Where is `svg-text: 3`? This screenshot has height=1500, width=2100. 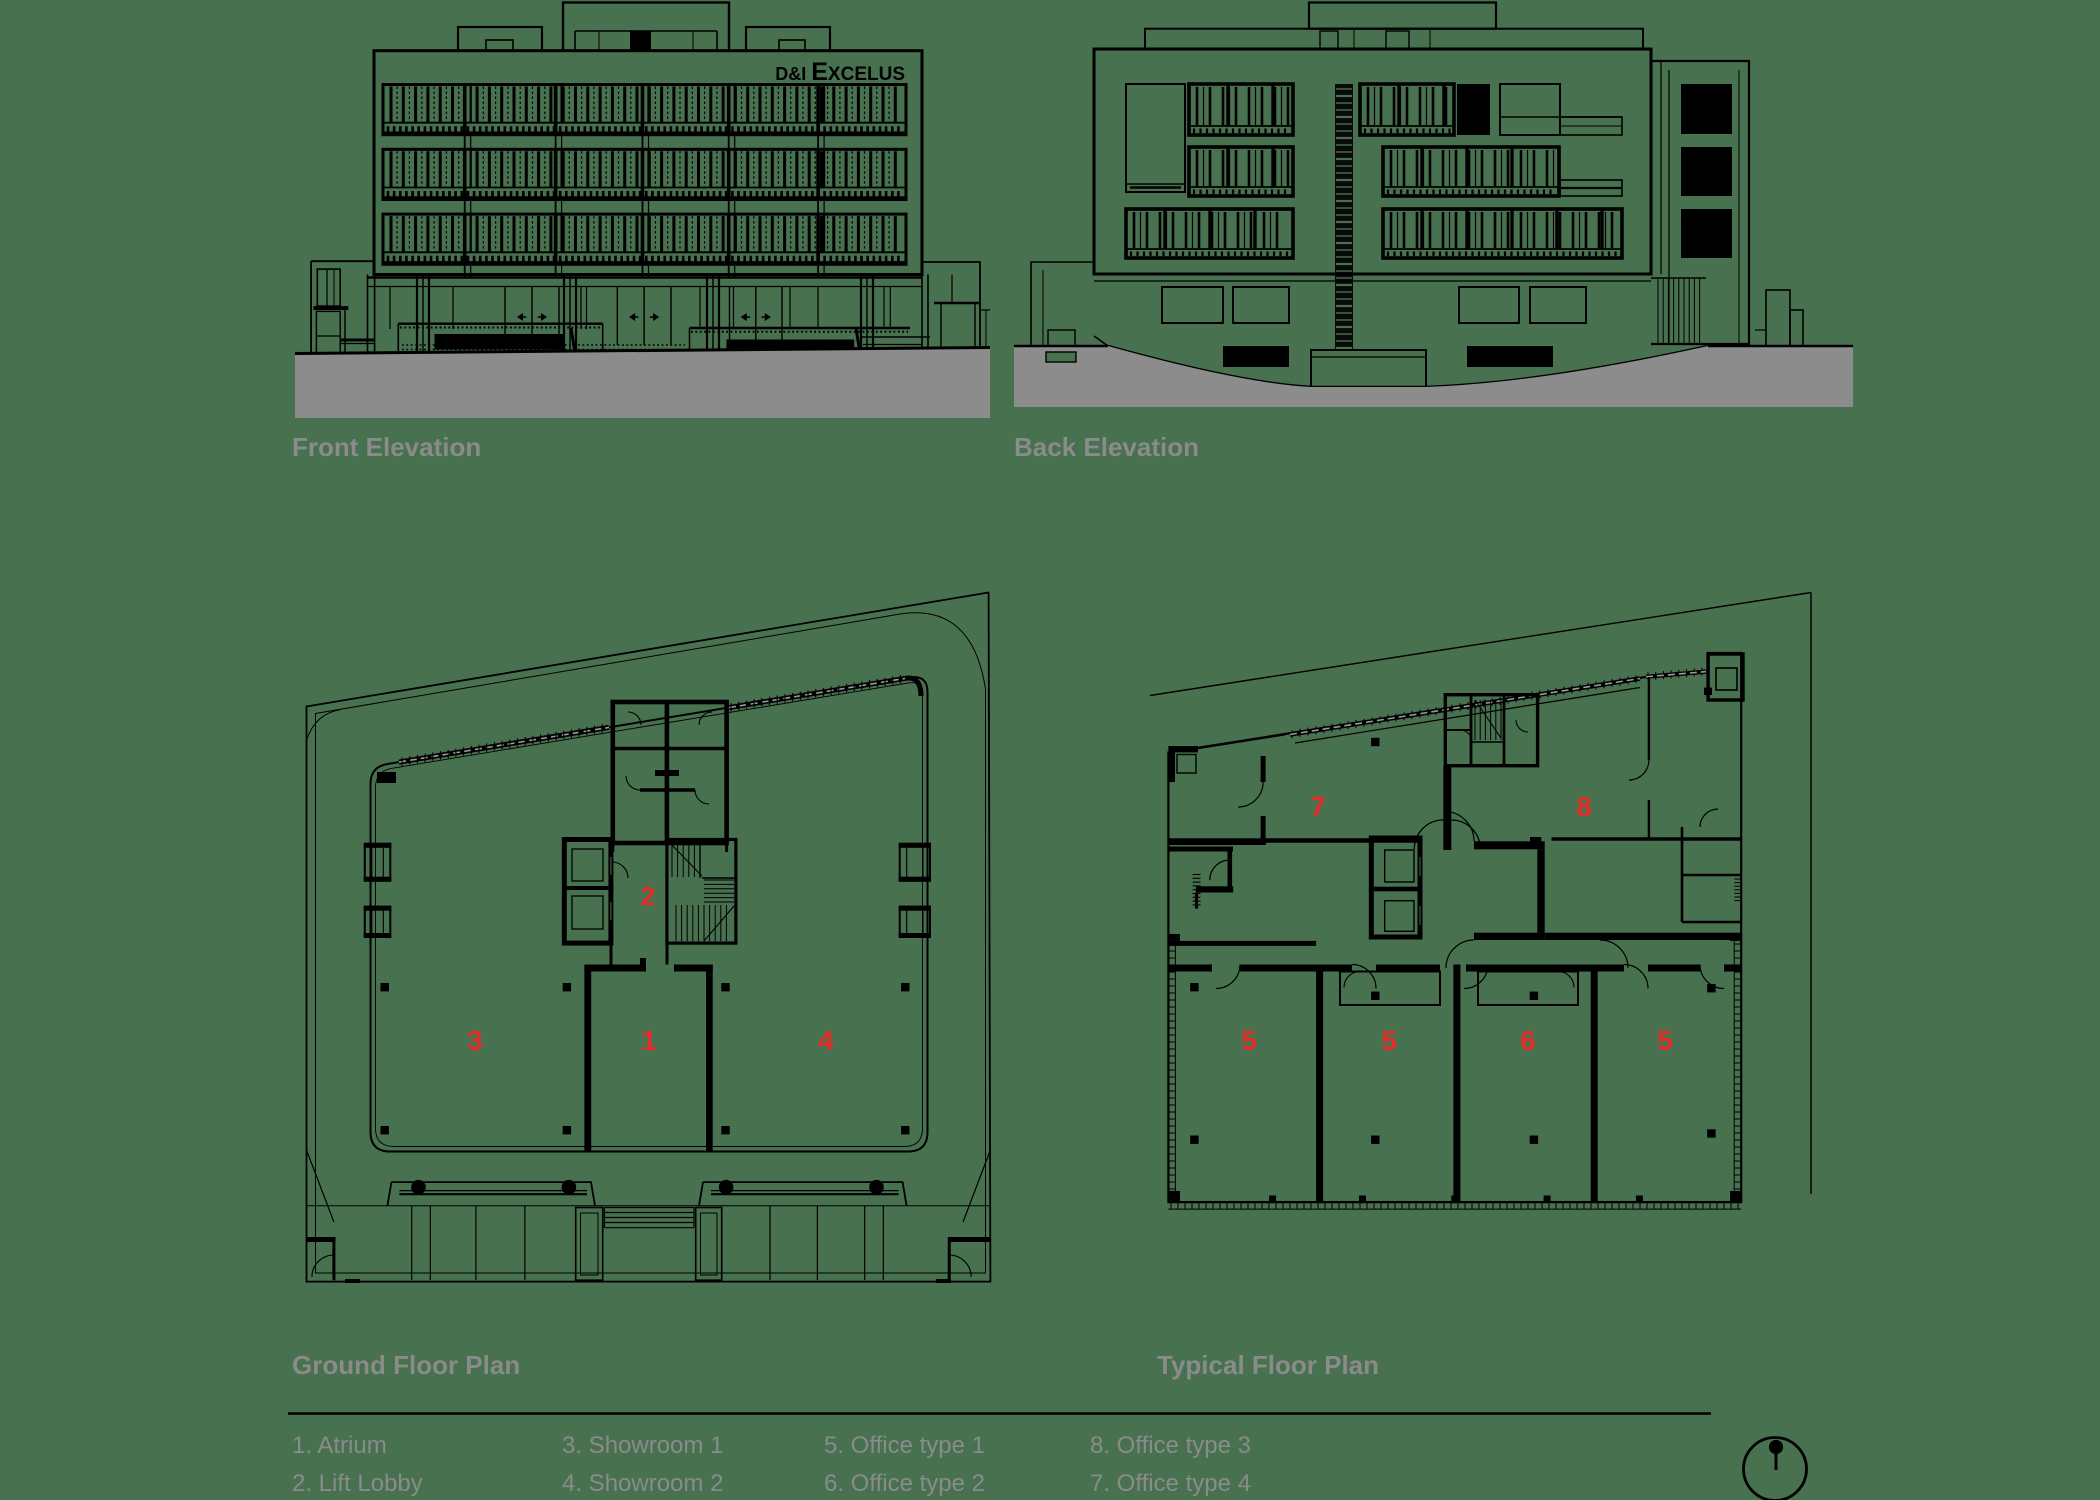
svg-text: 3 is located at coordinates (475, 1040).